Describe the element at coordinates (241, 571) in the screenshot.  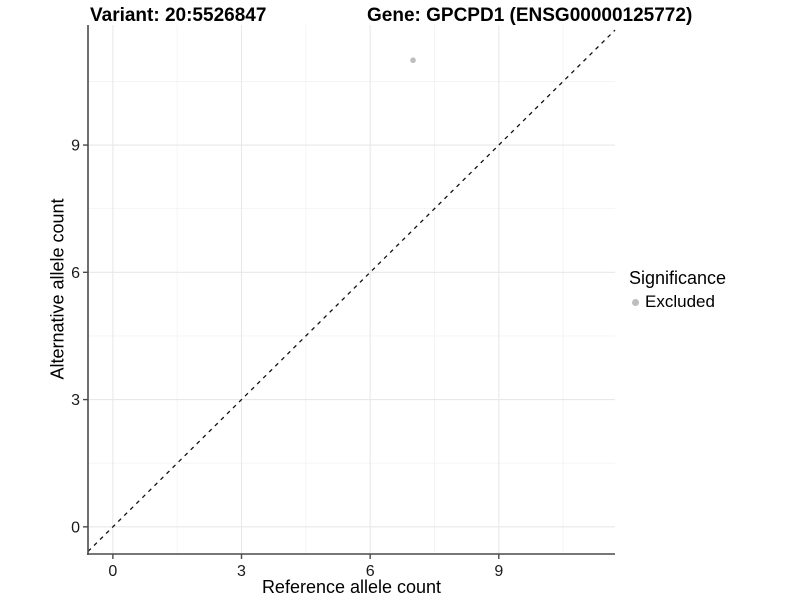
I see `x-tick-label: 3` at that location.